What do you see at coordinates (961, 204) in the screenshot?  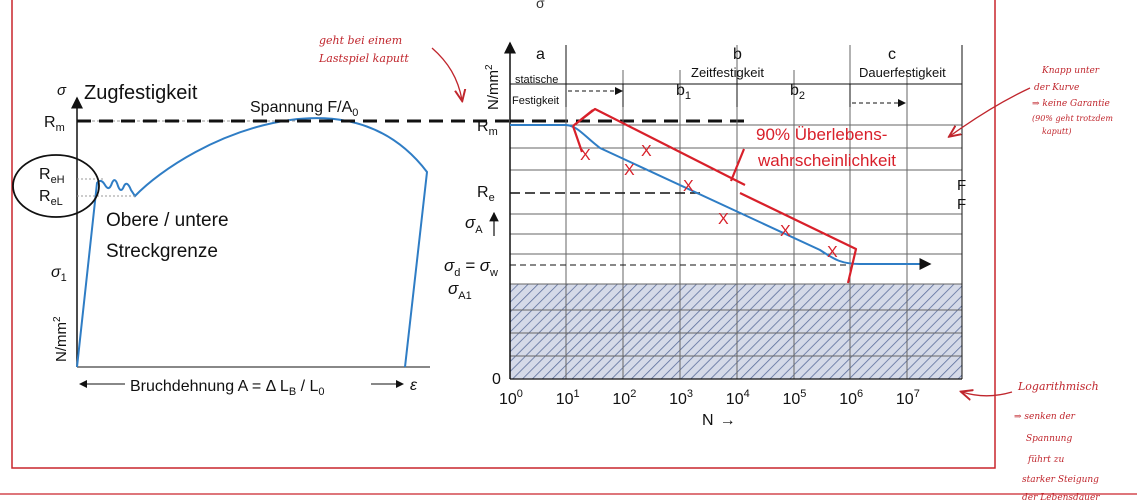 I see `f-label-2: F` at bounding box center [961, 204].